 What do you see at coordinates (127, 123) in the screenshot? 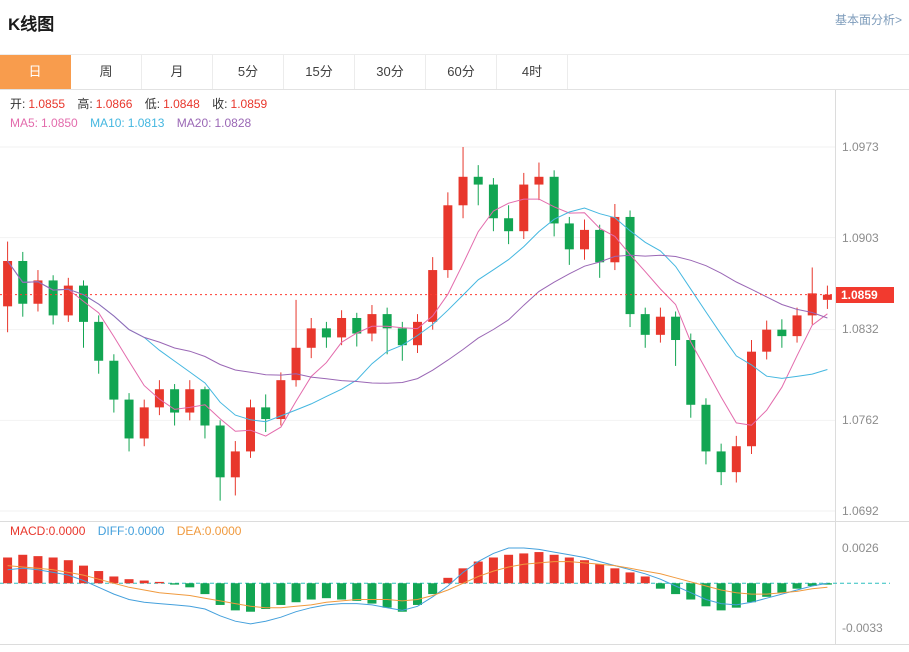
I see `ma10-readout: MA10: 1.0813` at bounding box center [127, 123].